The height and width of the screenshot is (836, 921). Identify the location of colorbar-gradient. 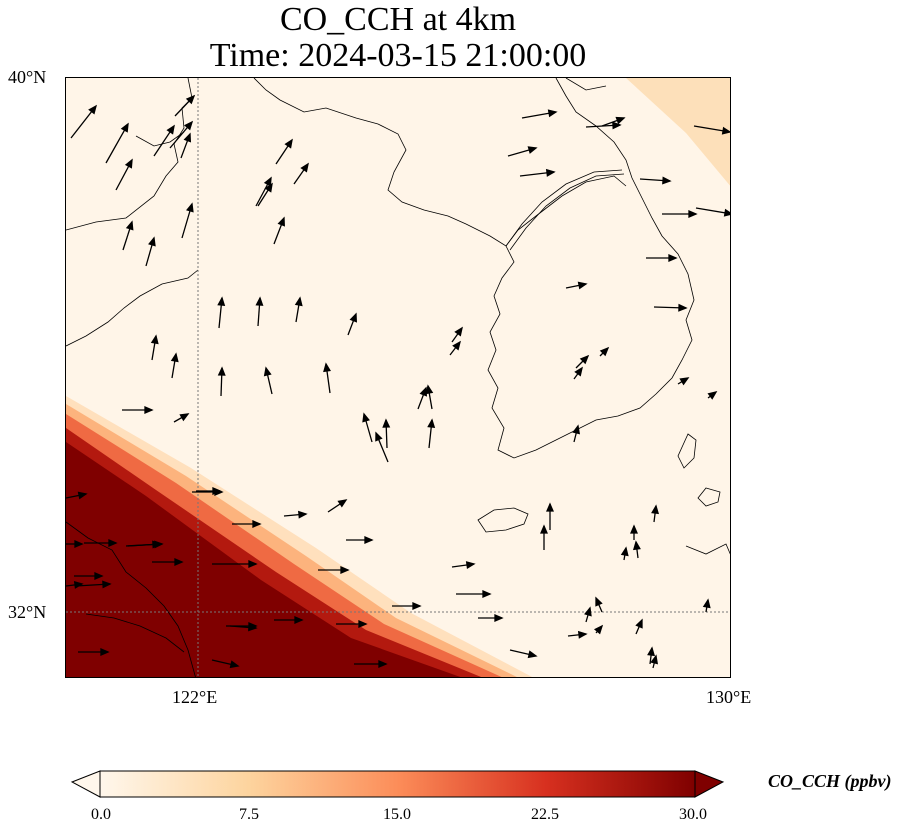
(397, 784).